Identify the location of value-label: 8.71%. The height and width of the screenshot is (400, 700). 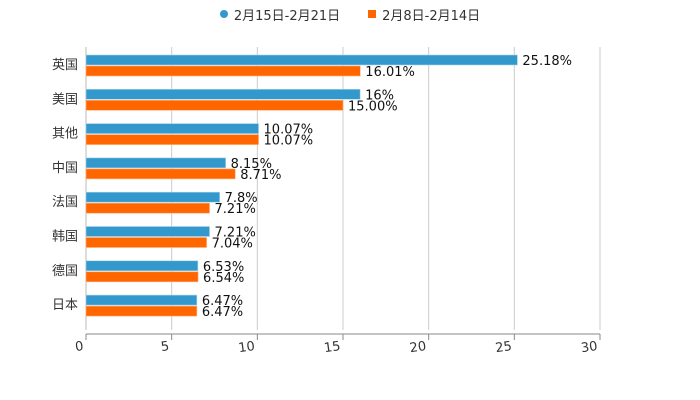
(260, 175).